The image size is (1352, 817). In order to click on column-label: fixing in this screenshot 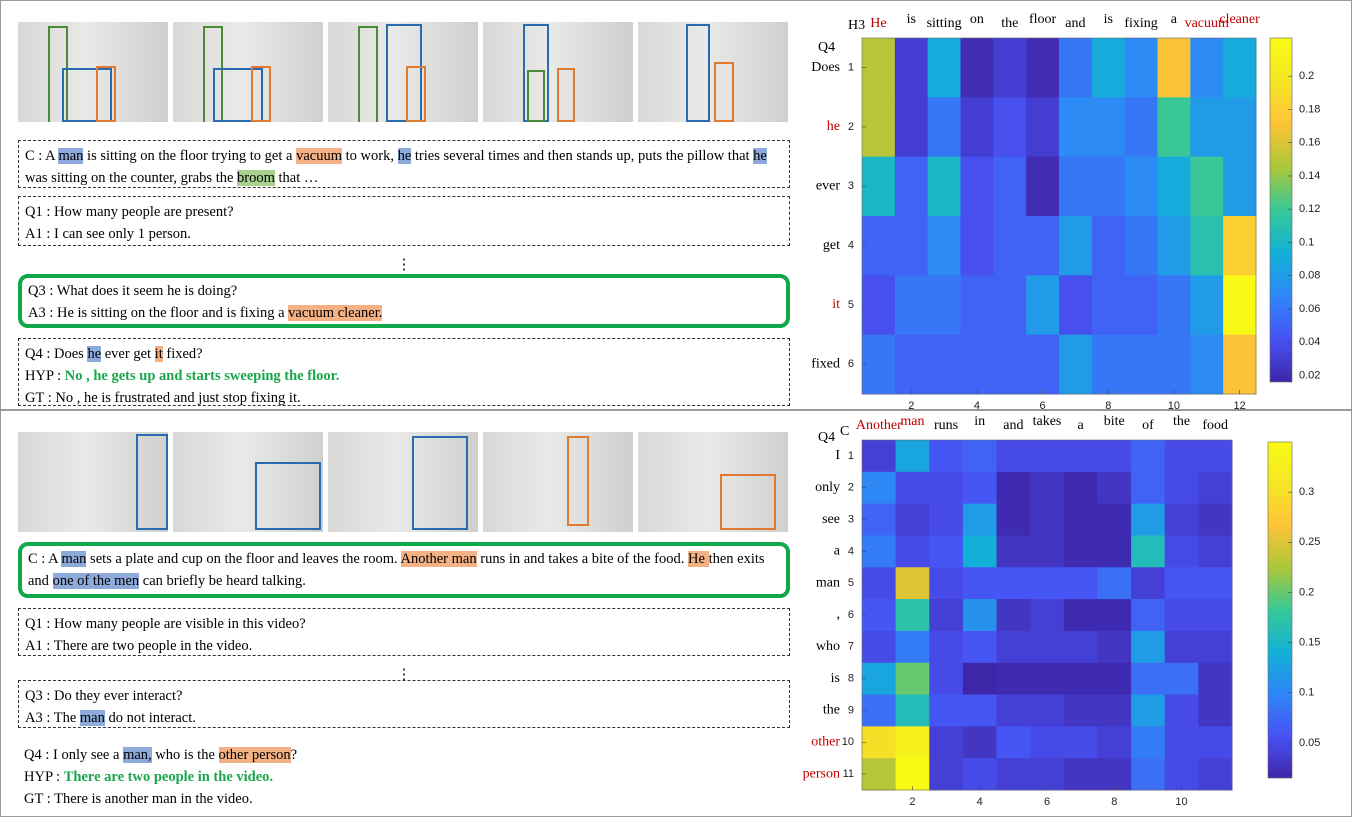, I will do `click(1140, 23)`.